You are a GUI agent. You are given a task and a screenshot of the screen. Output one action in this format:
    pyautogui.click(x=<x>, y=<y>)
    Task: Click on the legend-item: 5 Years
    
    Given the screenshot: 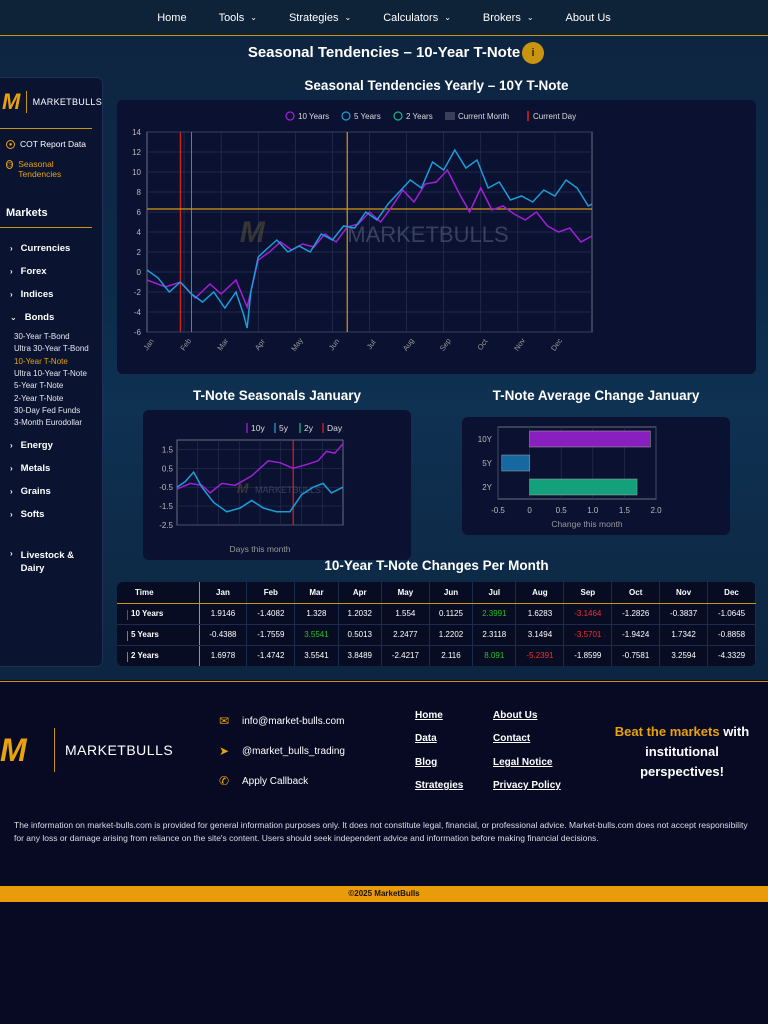 What is the action you would take?
    pyautogui.click(x=361, y=116)
    